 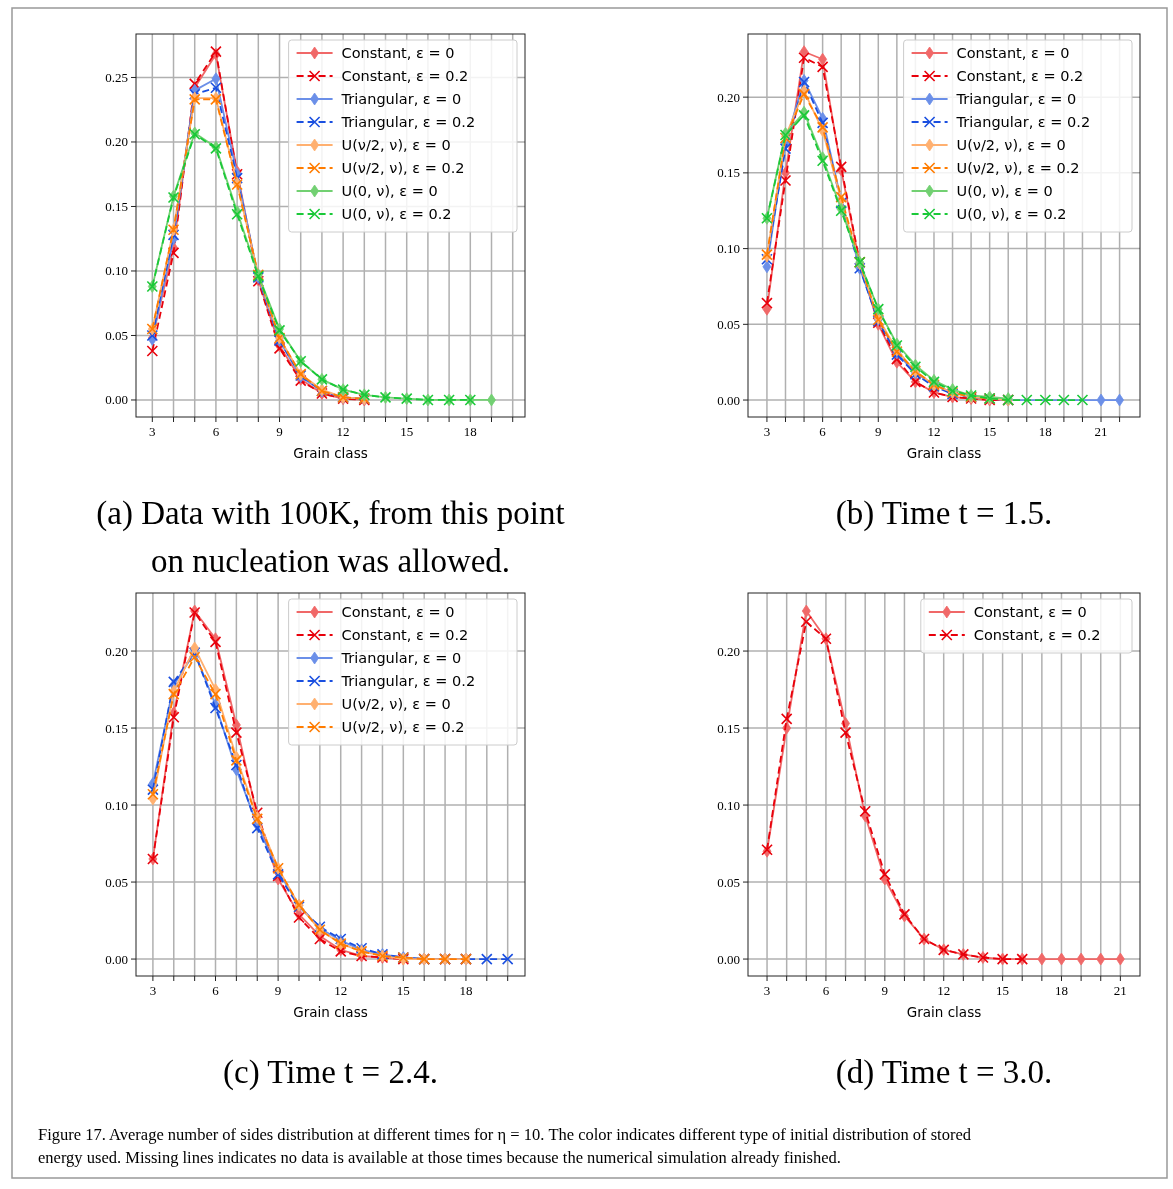 I want to click on text: (c) Time t = 2.4., so click(x=330, y=1072).